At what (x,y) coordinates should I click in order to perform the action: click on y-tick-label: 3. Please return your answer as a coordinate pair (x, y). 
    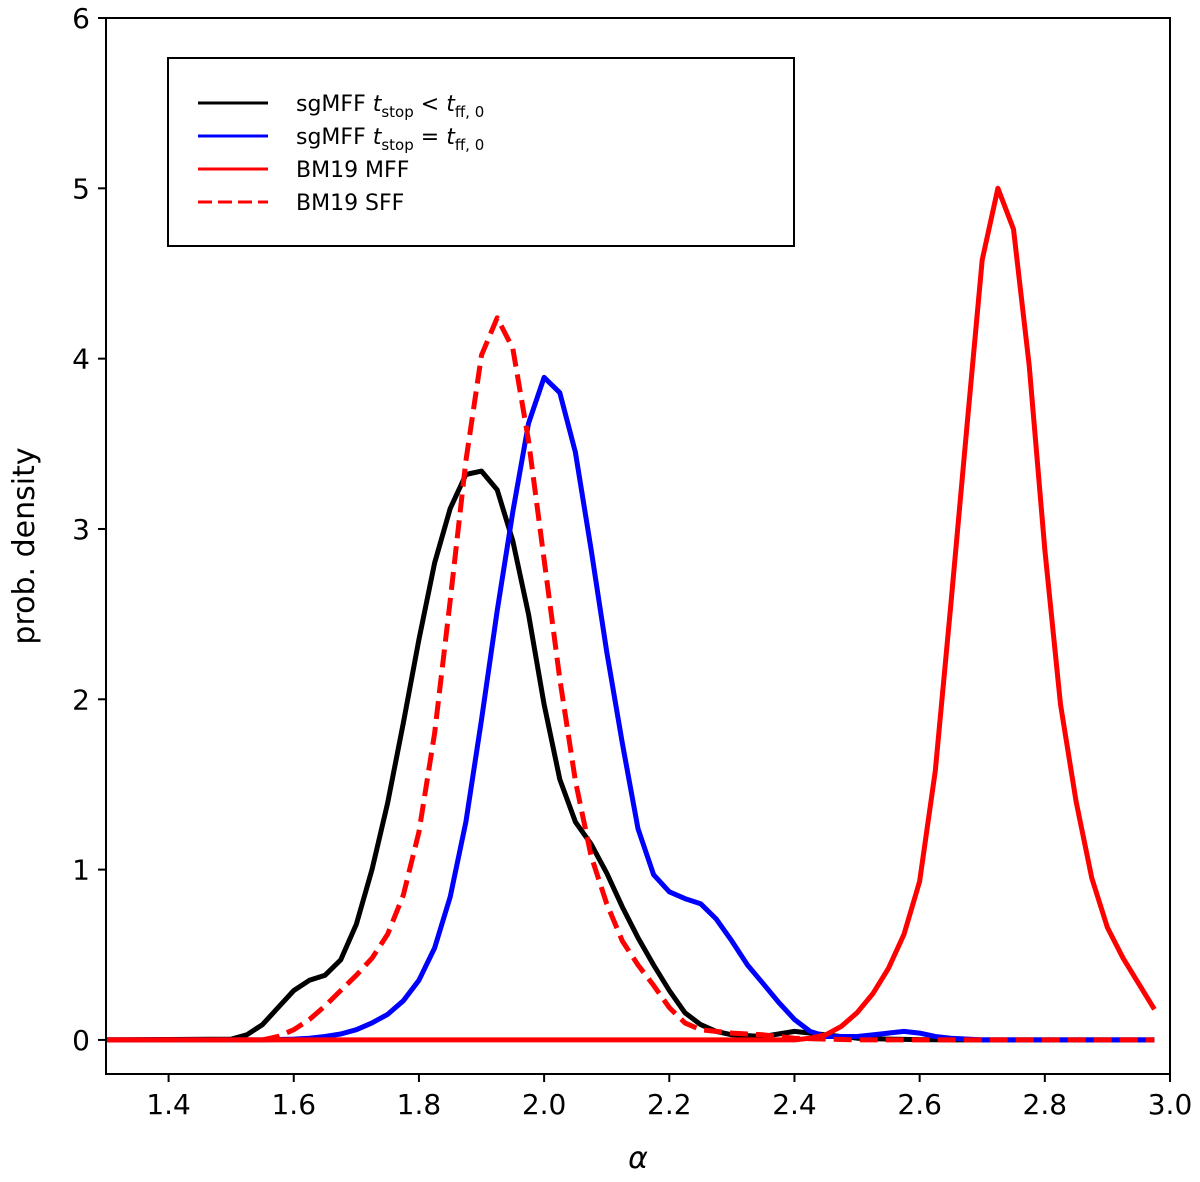
    Looking at the image, I should click on (81, 529).